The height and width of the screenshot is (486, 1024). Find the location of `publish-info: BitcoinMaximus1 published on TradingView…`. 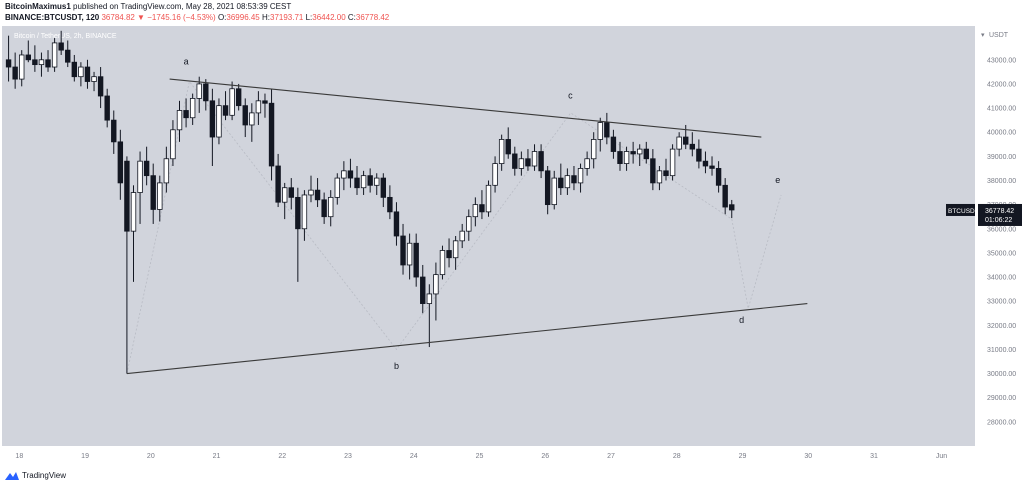

publish-info: BitcoinMaximus1 published on TradingView… is located at coordinates (148, 6).